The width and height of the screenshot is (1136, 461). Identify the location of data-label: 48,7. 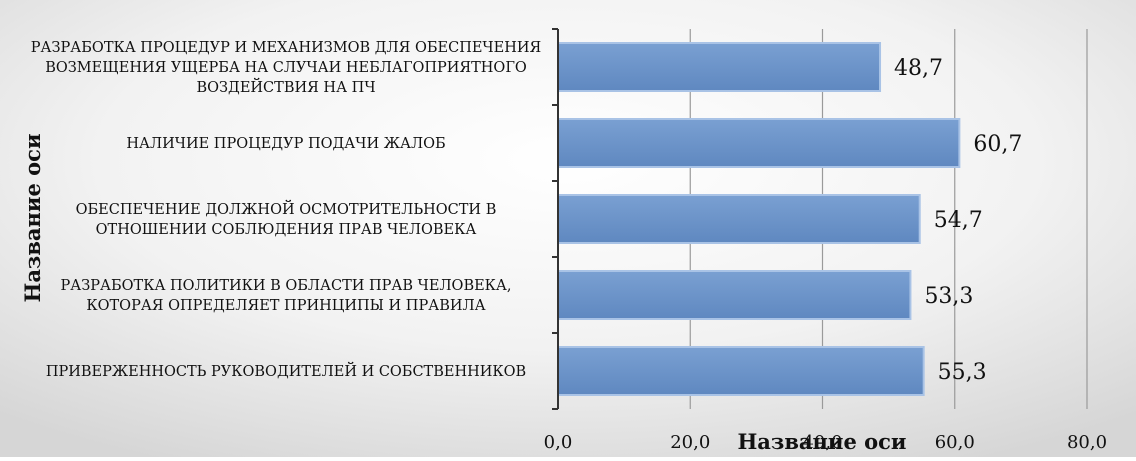
(918, 68).